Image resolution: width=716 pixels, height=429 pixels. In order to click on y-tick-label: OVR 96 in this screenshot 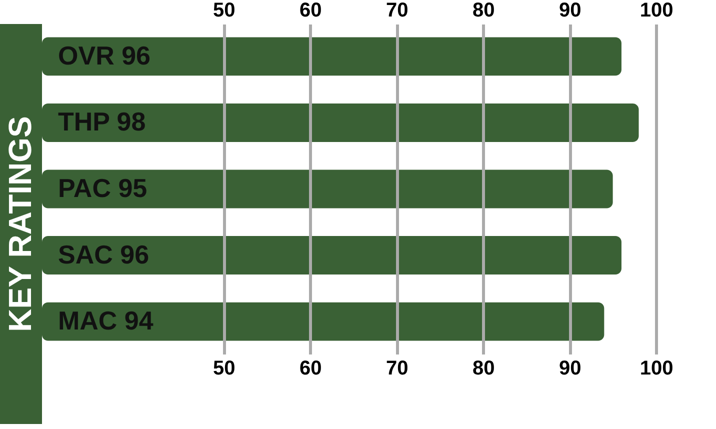, I will do `click(104, 55)`.